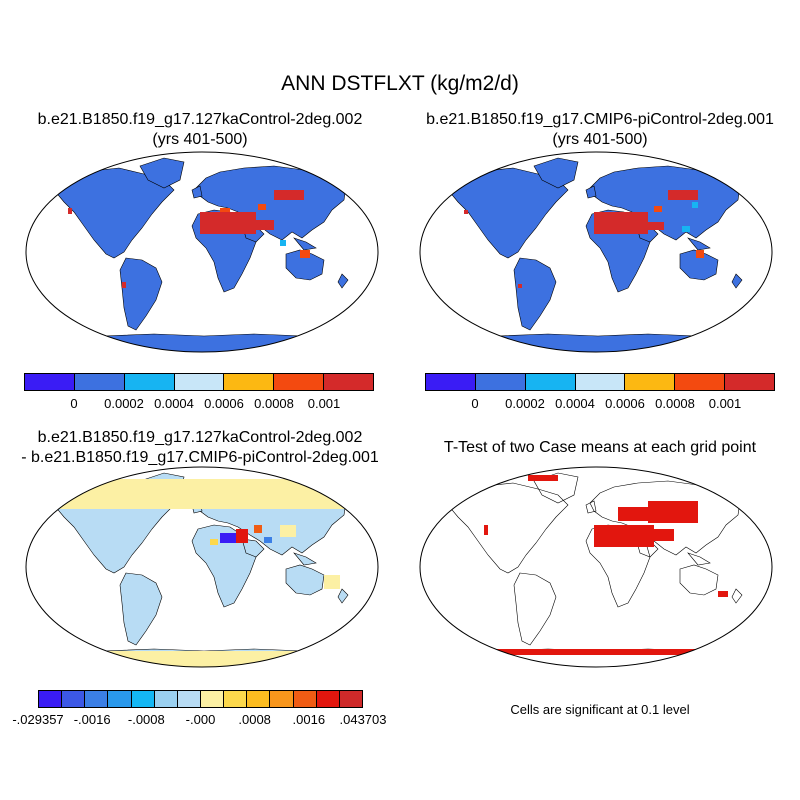 This screenshot has width=800, height=800. What do you see at coordinates (38, 719) in the screenshot?
I see `colorbar-tick-label: -.029357` at bounding box center [38, 719].